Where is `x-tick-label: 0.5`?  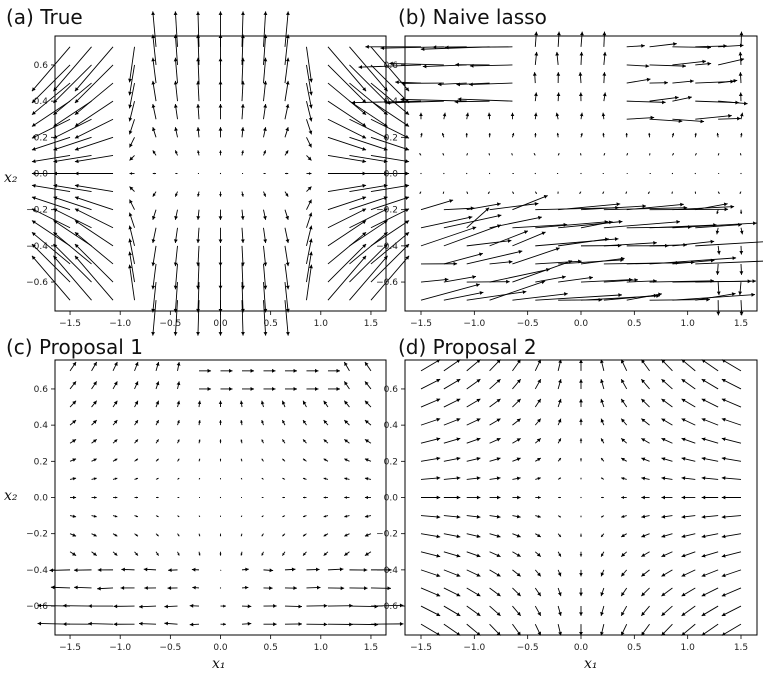 x-tick-label: 0.5 is located at coordinates (634, 648).